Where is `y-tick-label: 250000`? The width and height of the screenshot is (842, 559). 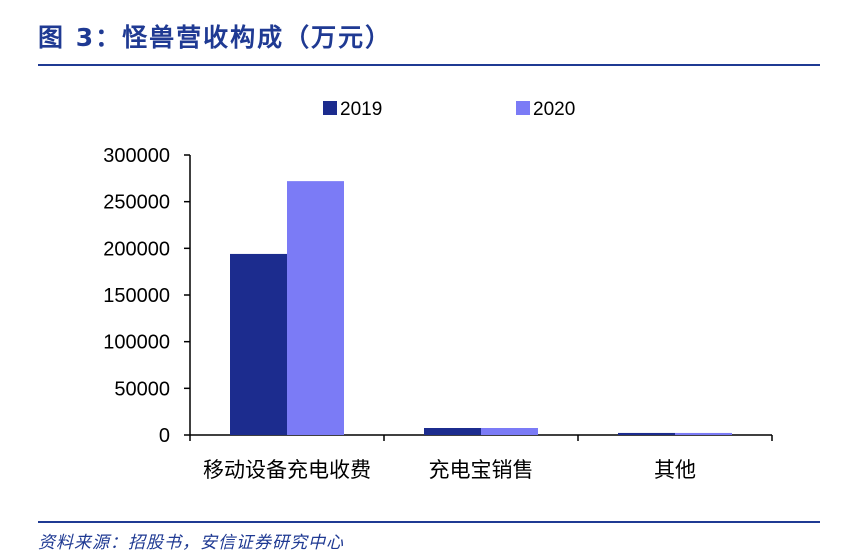 y-tick-label: 250000 is located at coordinates (136, 203).